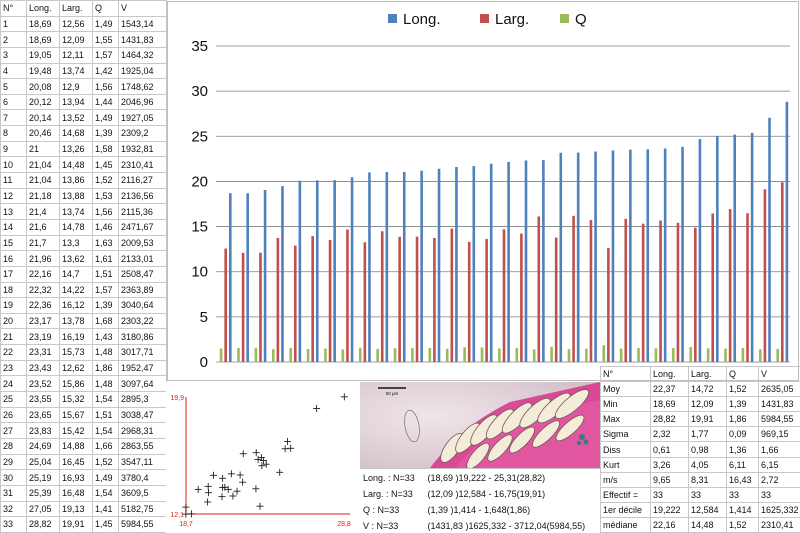 The height and width of the screenshot is (533, 800). Describe the element at coordinates (13, 102) in the screenshot. I see `table-cell: 6` at that location.